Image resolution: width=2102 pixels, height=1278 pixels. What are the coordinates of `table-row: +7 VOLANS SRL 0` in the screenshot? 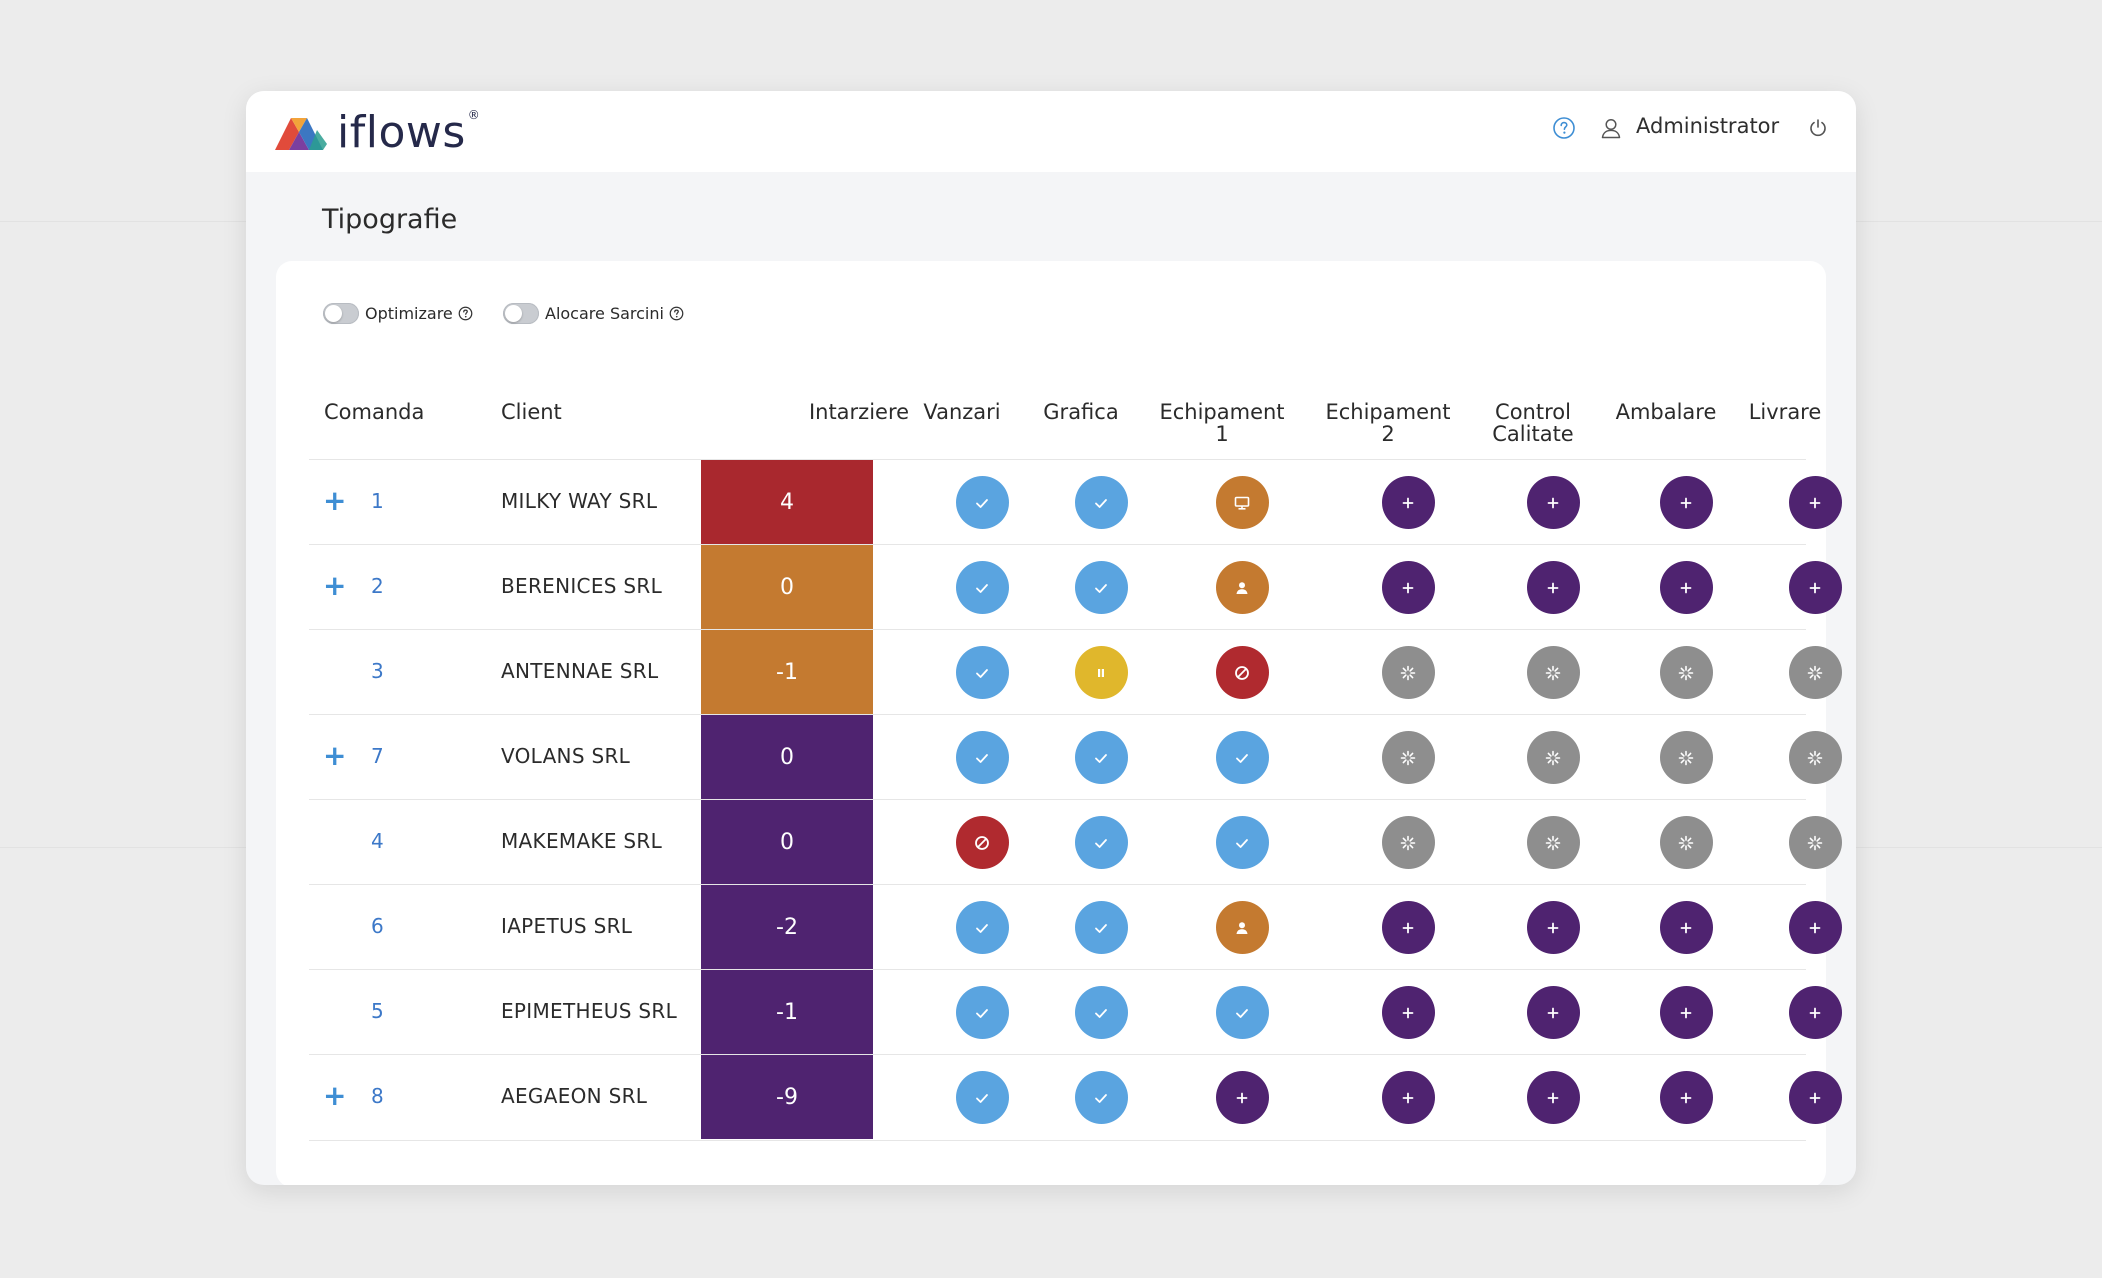 It's located at (1075, 757).